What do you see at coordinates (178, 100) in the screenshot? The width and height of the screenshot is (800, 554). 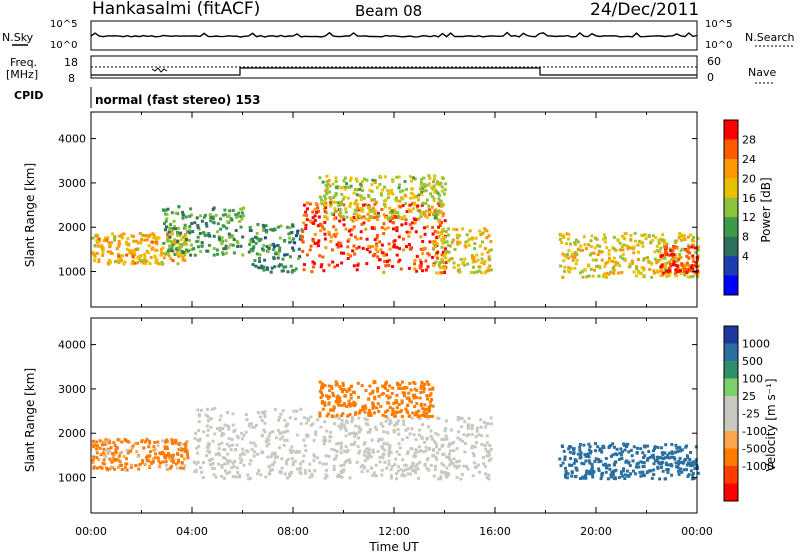 I see `cpid-value: normal (fast stereo) 153` at bounding box center [178, 100].